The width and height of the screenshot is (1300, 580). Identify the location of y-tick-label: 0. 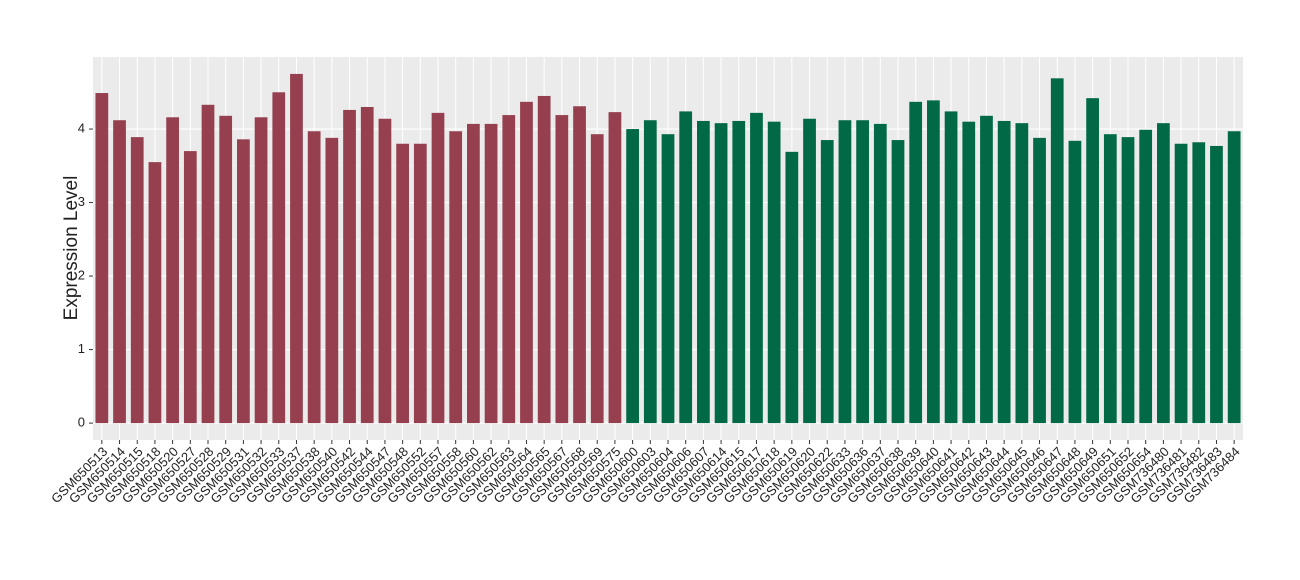
(81, 422).